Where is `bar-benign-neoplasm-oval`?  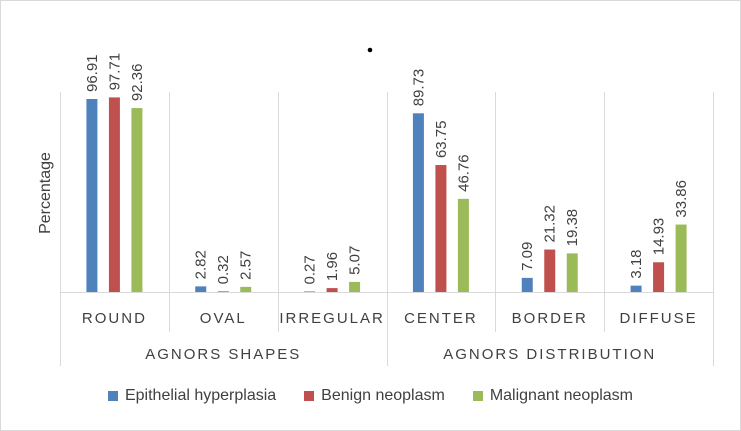
bar-benign-neoplasm-oval is located at coordinates (223, 291).